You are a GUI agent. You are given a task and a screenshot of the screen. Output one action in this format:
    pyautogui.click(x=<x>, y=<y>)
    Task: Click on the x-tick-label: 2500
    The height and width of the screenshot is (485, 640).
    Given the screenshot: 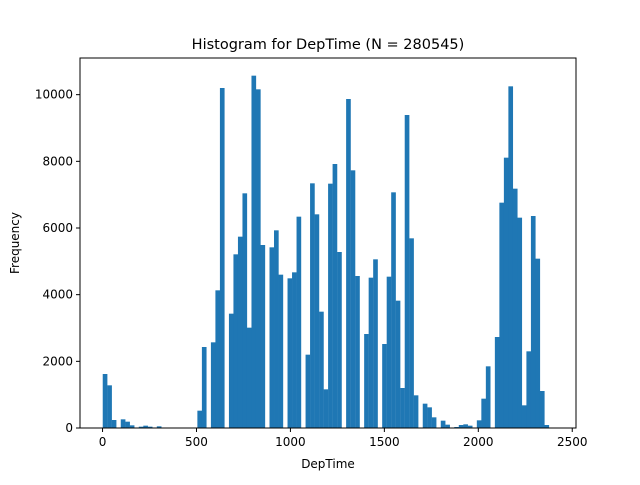 What is the action you would take?
    pyautogui.click(x=572, y=442)
    